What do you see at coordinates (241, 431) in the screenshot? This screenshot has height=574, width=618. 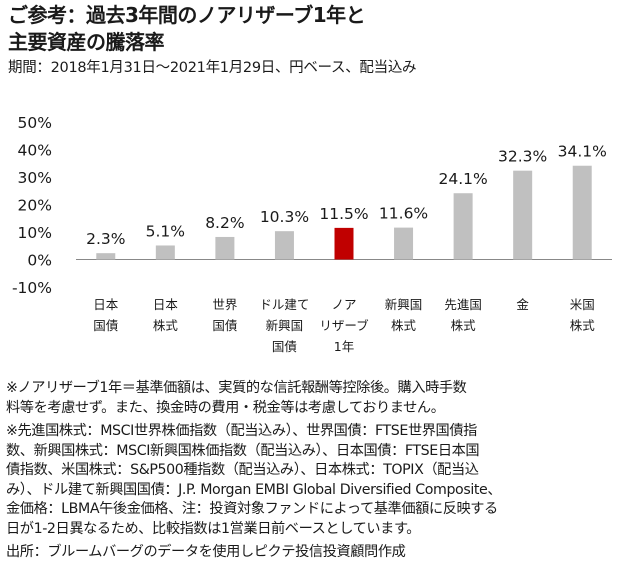 I see `footnote-line: ※先進国株式：MSCI世界株価指数（配当込み）、世界国債：FTSE世界国債指` at bounding box center [241, 431].